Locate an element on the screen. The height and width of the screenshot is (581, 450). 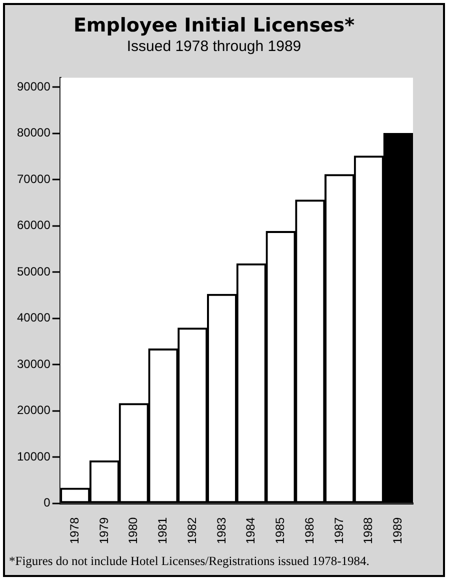
y-tick-label: 90000 is located at coordinates (33, 86).